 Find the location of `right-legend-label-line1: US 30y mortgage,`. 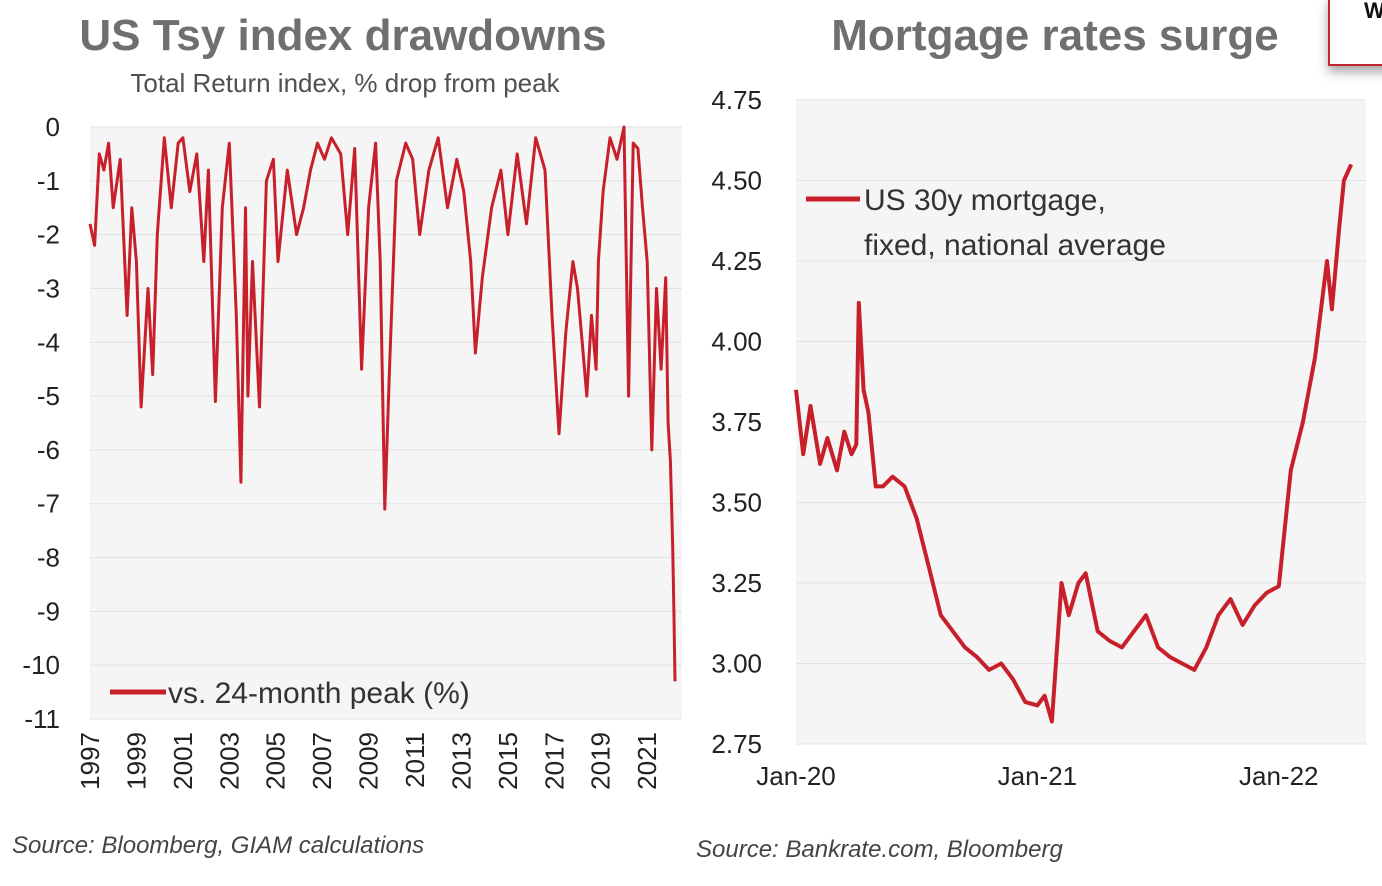

right-legend-label-line1: US 30y mortgage, is located at coordinates (985, 200).